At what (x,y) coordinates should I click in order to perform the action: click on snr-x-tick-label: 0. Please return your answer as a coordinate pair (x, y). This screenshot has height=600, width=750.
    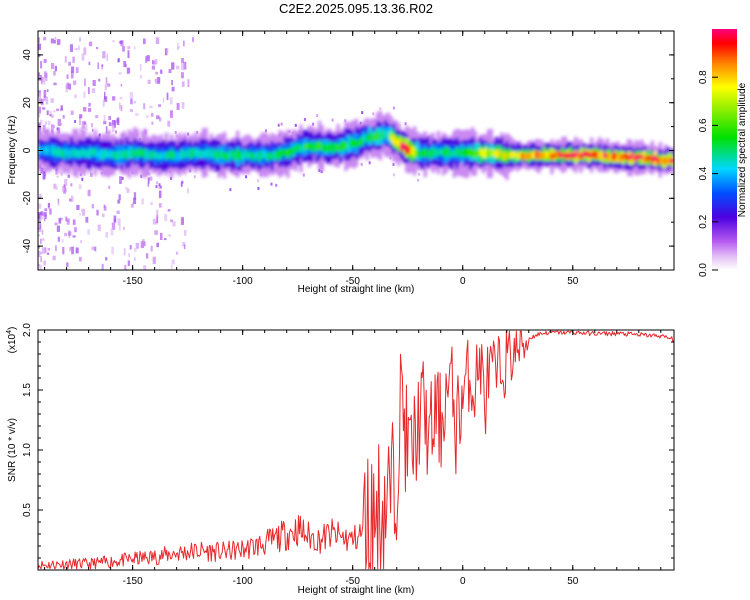
    Looking at the image, I should click on (463, 581).